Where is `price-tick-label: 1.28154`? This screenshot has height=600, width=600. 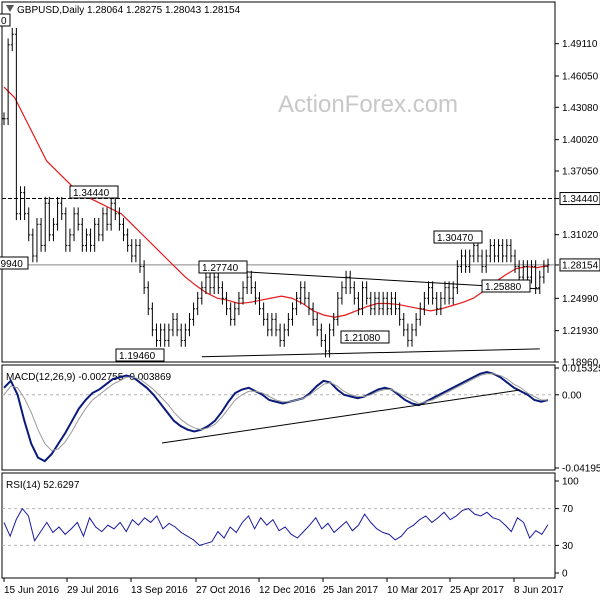
price-tick-label: 1.28154 is located at coordinates (580, 265).